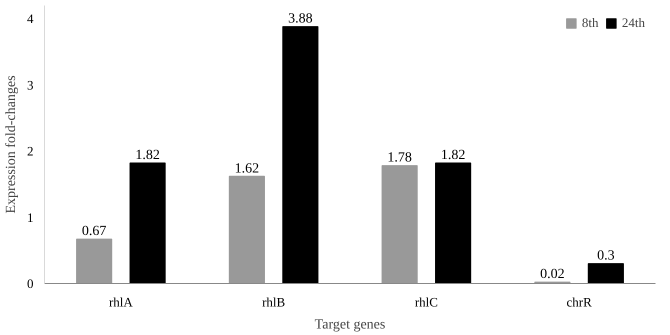 Image resolution: width=670 pixels, height=335 pixels. Describe the element at coordinates (300, 19) in the screenshot. I see `data-label: 3.88` at that location.